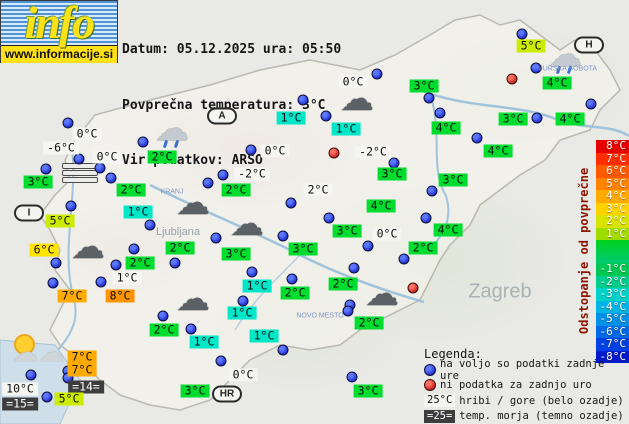  Describe the element at coordinates (430, 385) in the screenshot. I see `dot-red-icon` at that location.